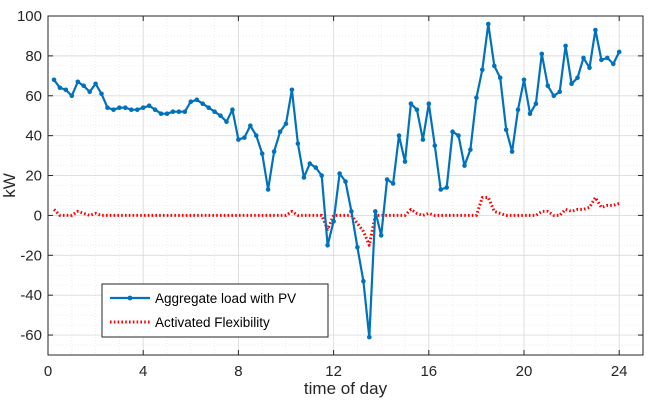 The height and width of the screenshot is (400, 664). Describe the element at coordinates (31, 295) in the screenshot. I see `y-tick-label: -40` at that location.